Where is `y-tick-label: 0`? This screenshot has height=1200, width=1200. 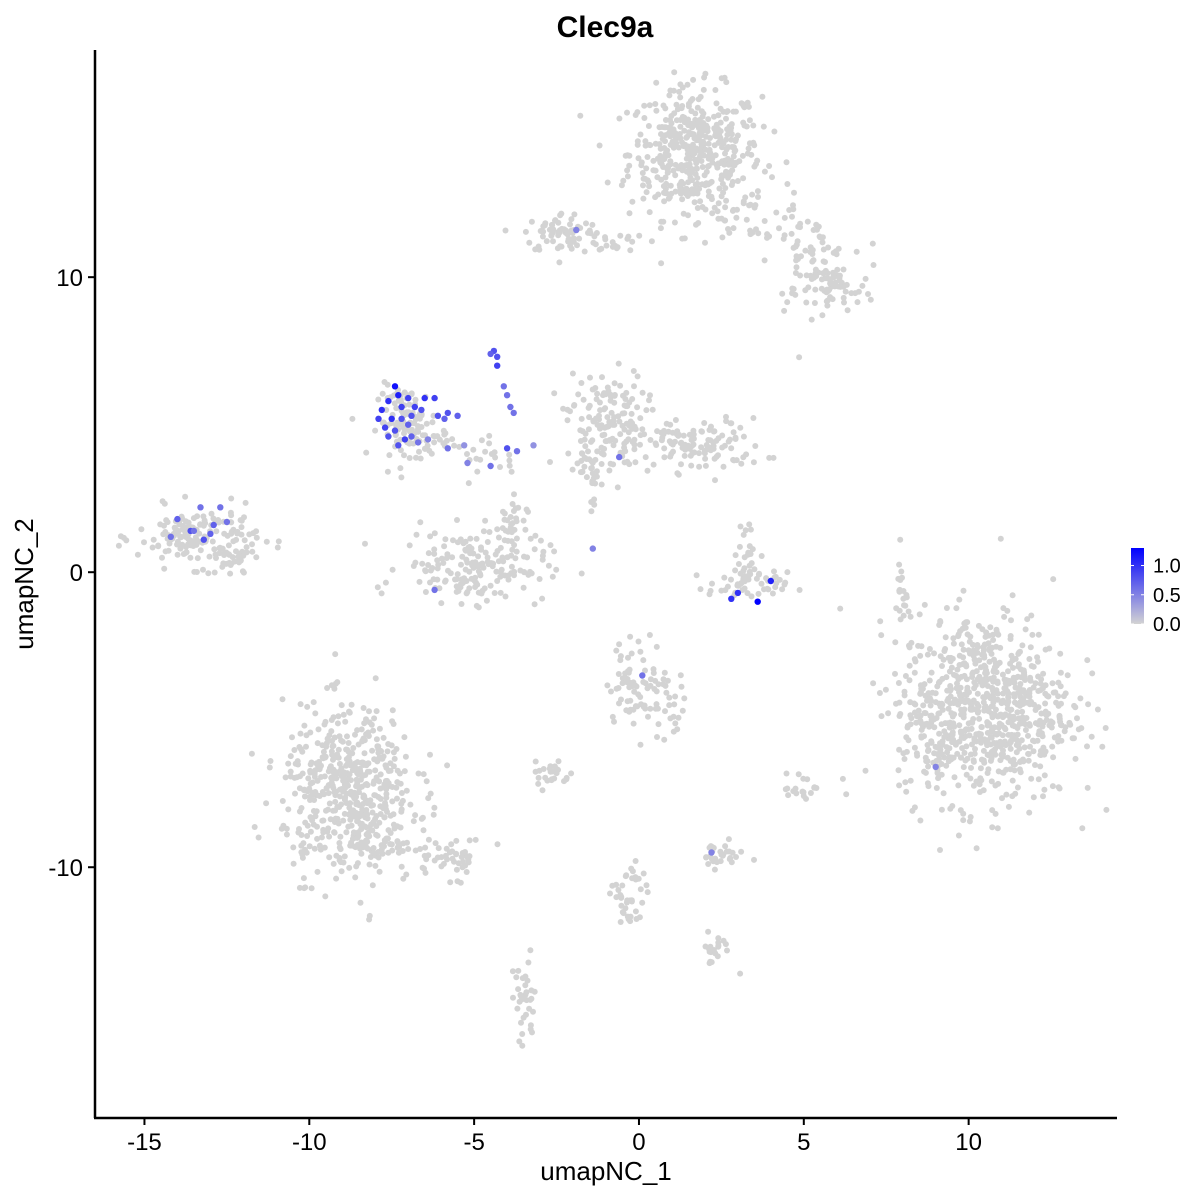 y-tick-label: 0 is located at coordinates (76, 573).